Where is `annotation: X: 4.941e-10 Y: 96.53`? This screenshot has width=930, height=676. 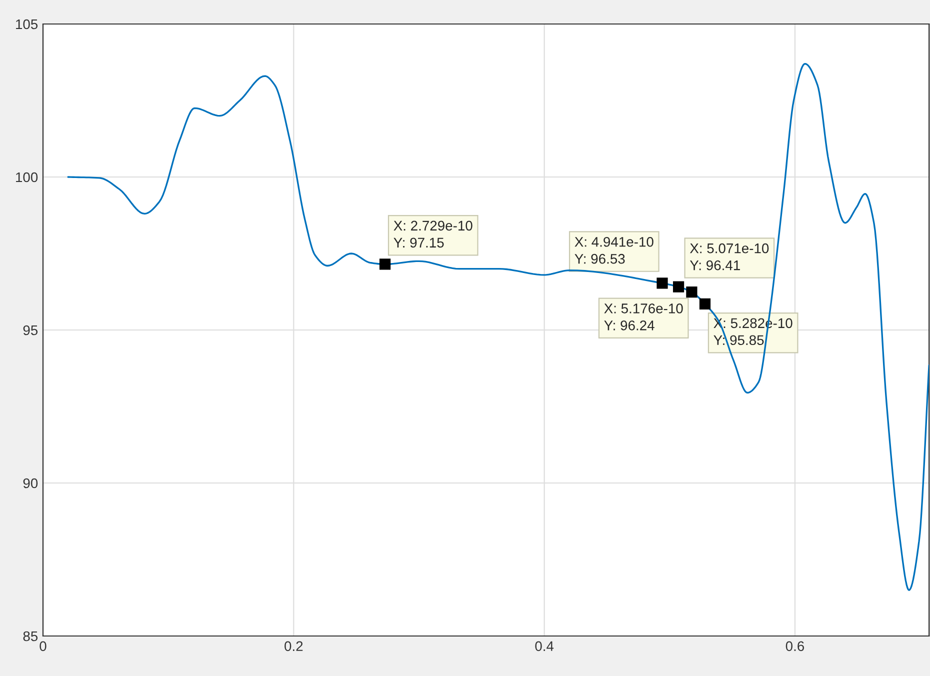 annotation: X: 4.941e-10 Y: 96.53 is located at coordinates (614, 250).